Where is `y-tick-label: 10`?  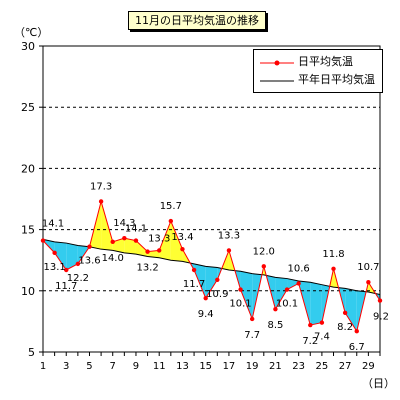 y-tick-label: 10 is located at coordinates (28, 291).